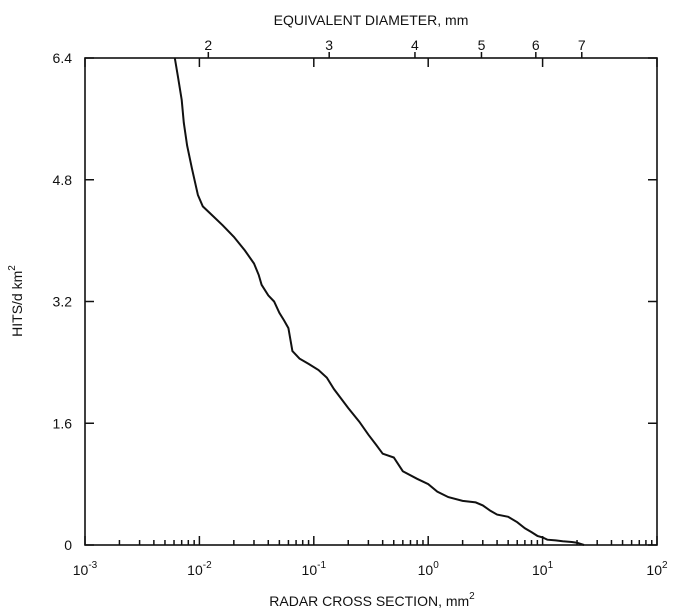 The height and width of the screenshot is (614, 679). Describe the element at coordinates (63, 302) in the screenshot. I see `y-tick-label: 3.2` at that location.